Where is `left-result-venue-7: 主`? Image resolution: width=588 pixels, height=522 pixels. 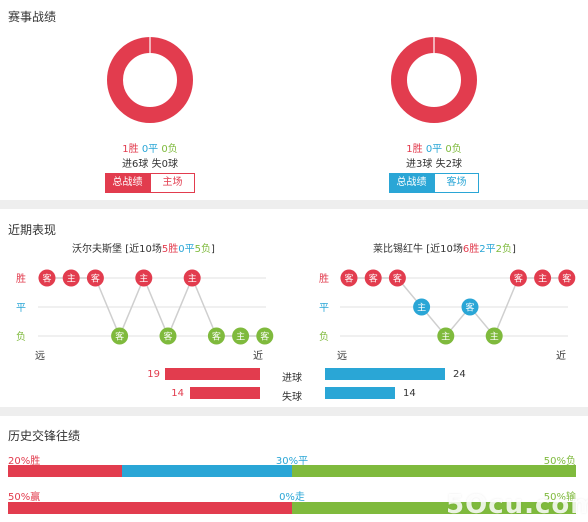 left-result-venue-7: 主 is located at coordinates (192, 279).